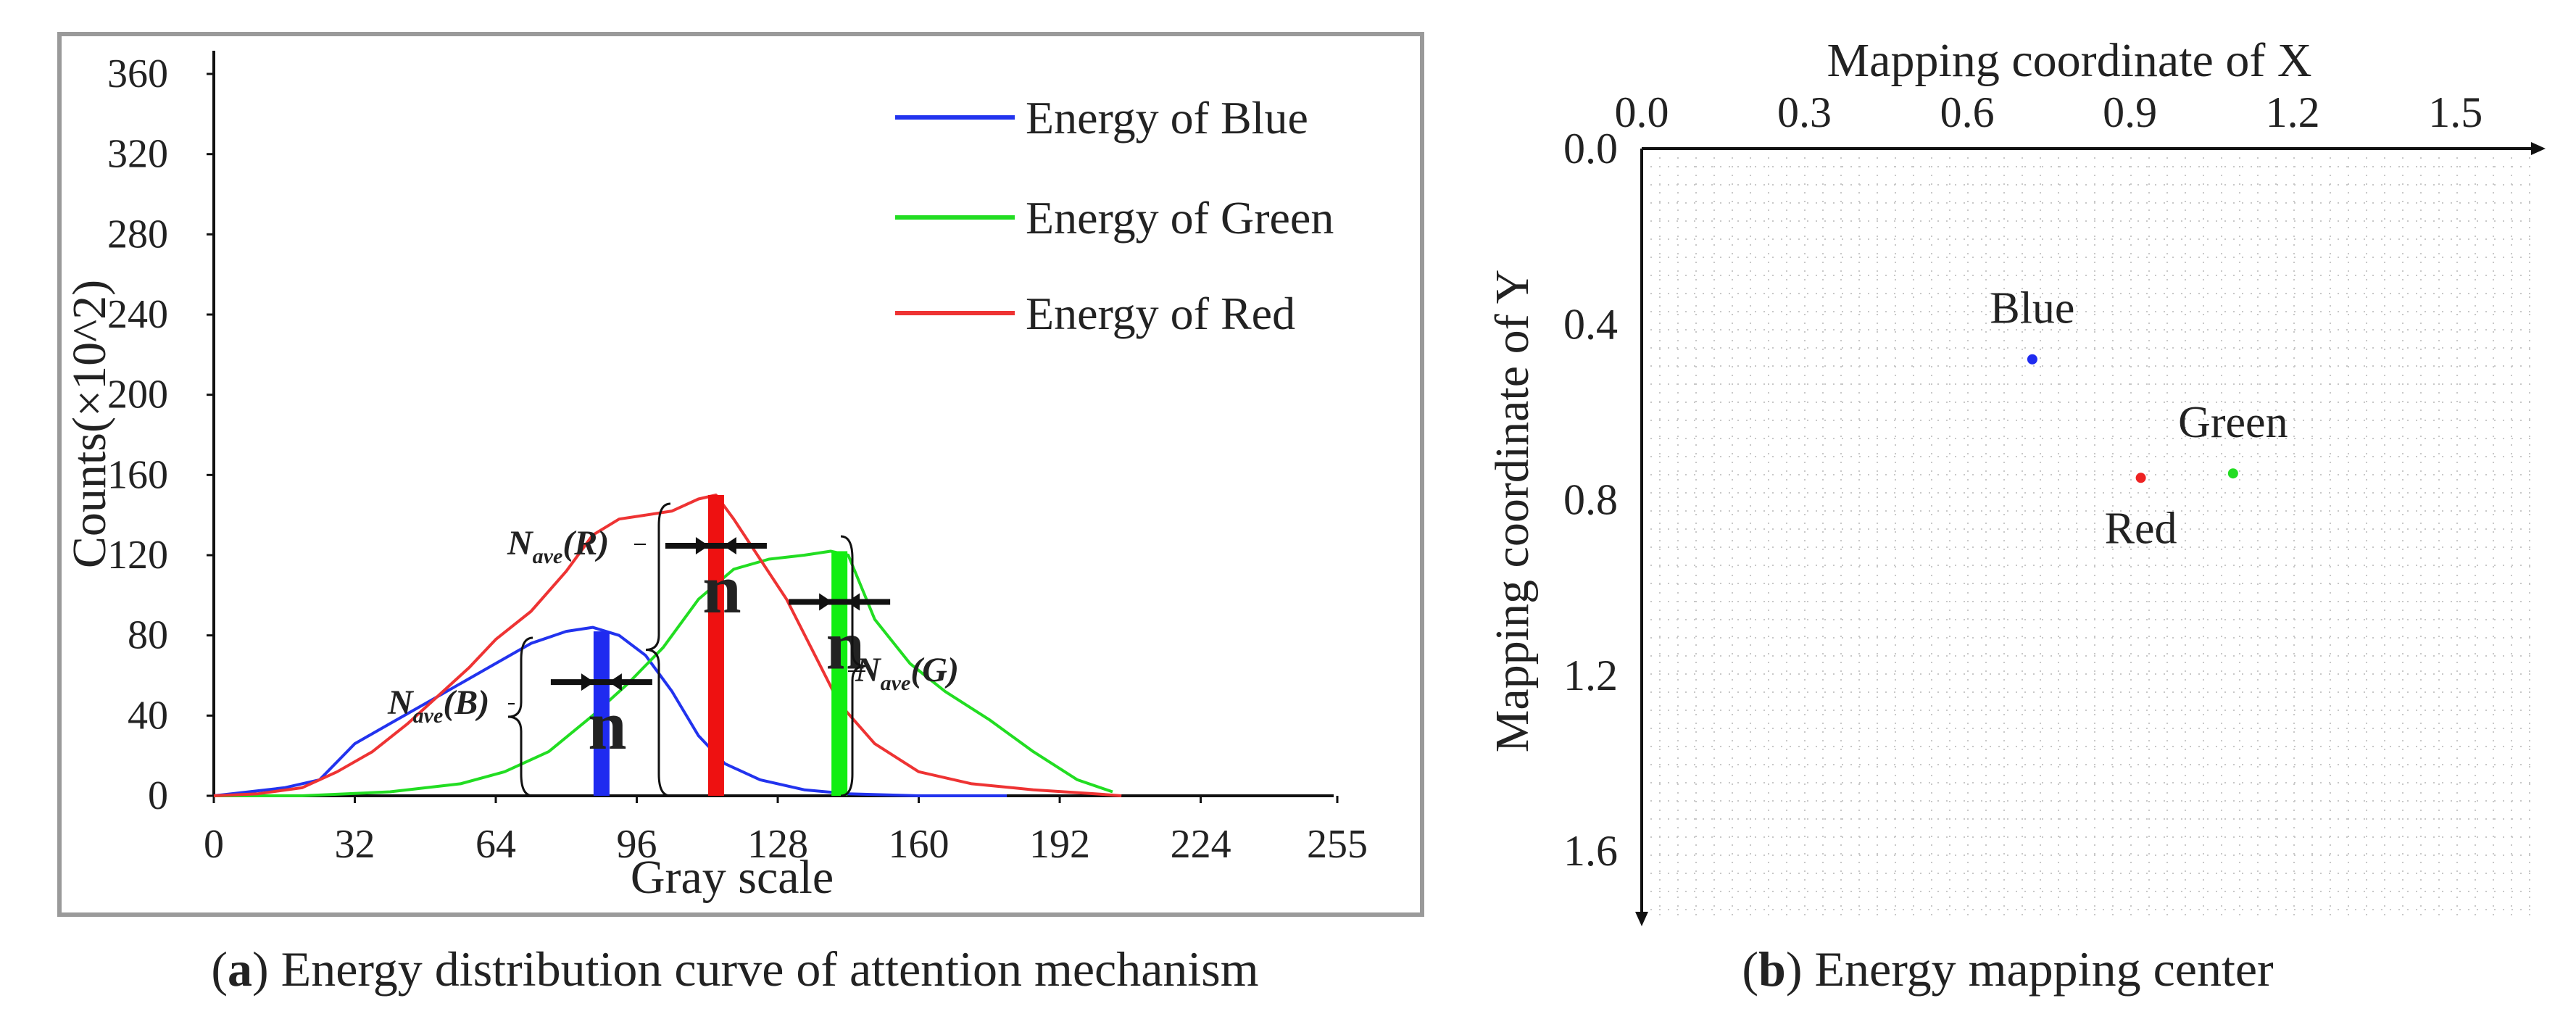 Image resolution: width=2576 pixels, height=1027 pixels. I want to click on x-axis-label: Mapping coordinate of X, so click(2069, 60).